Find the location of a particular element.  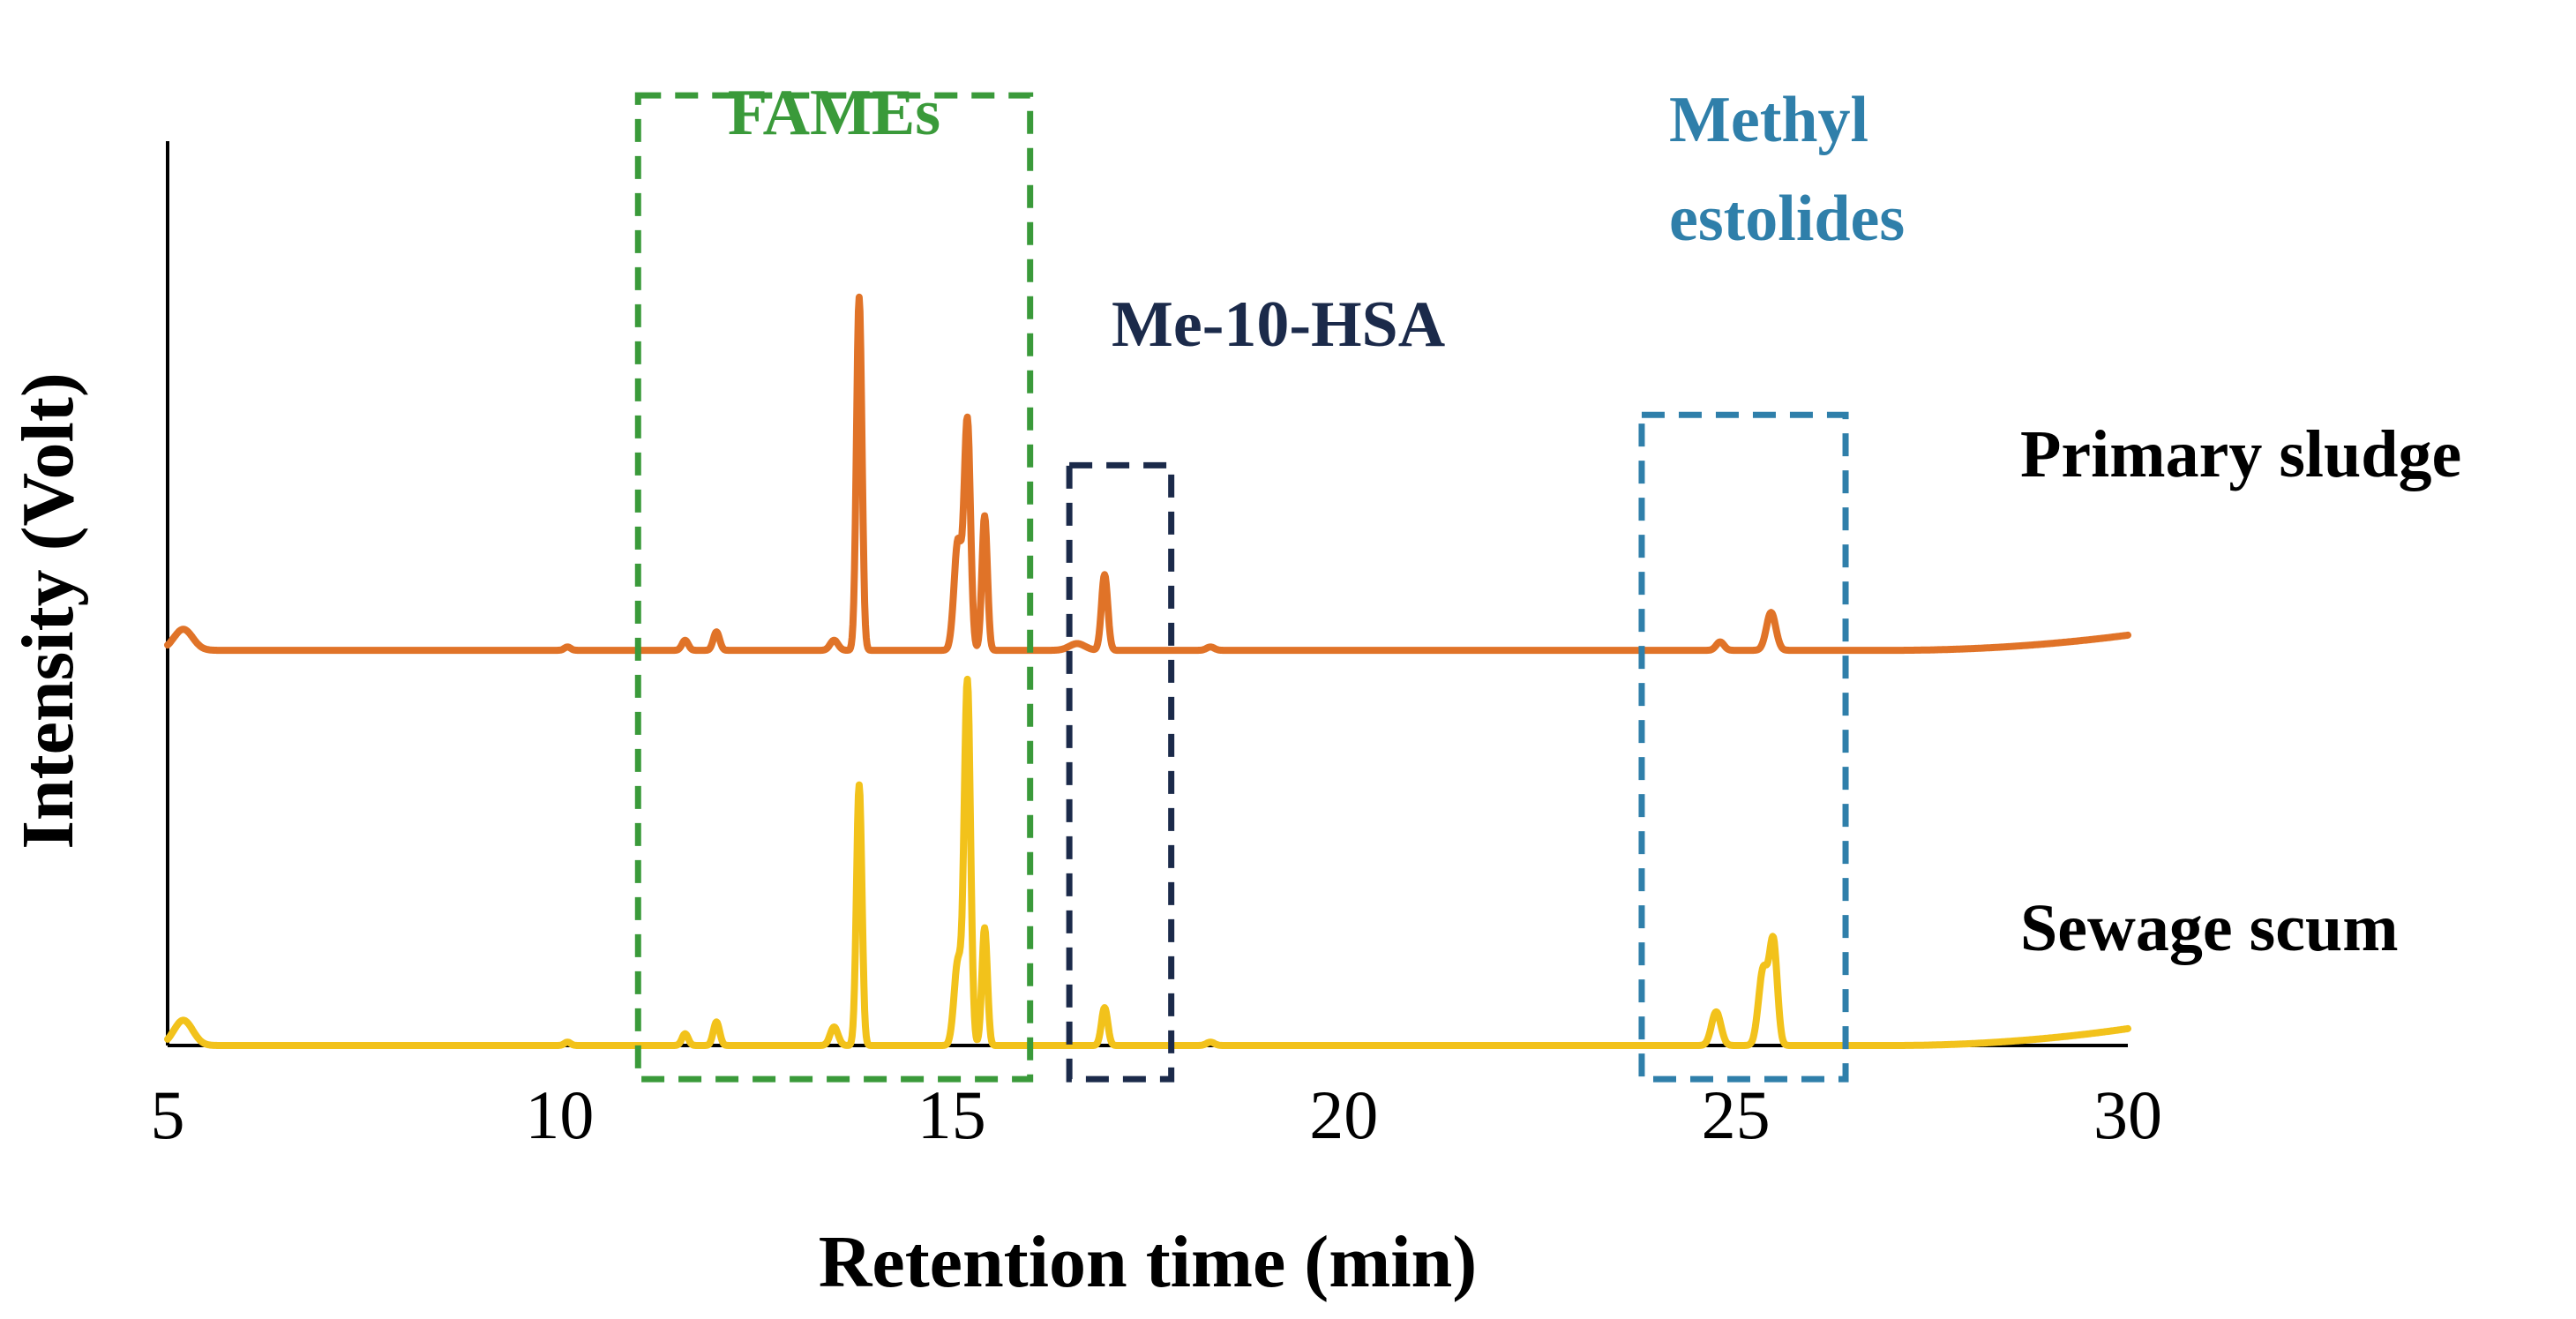

series-label: Sewage scum is located at coordinates (2209, 928).